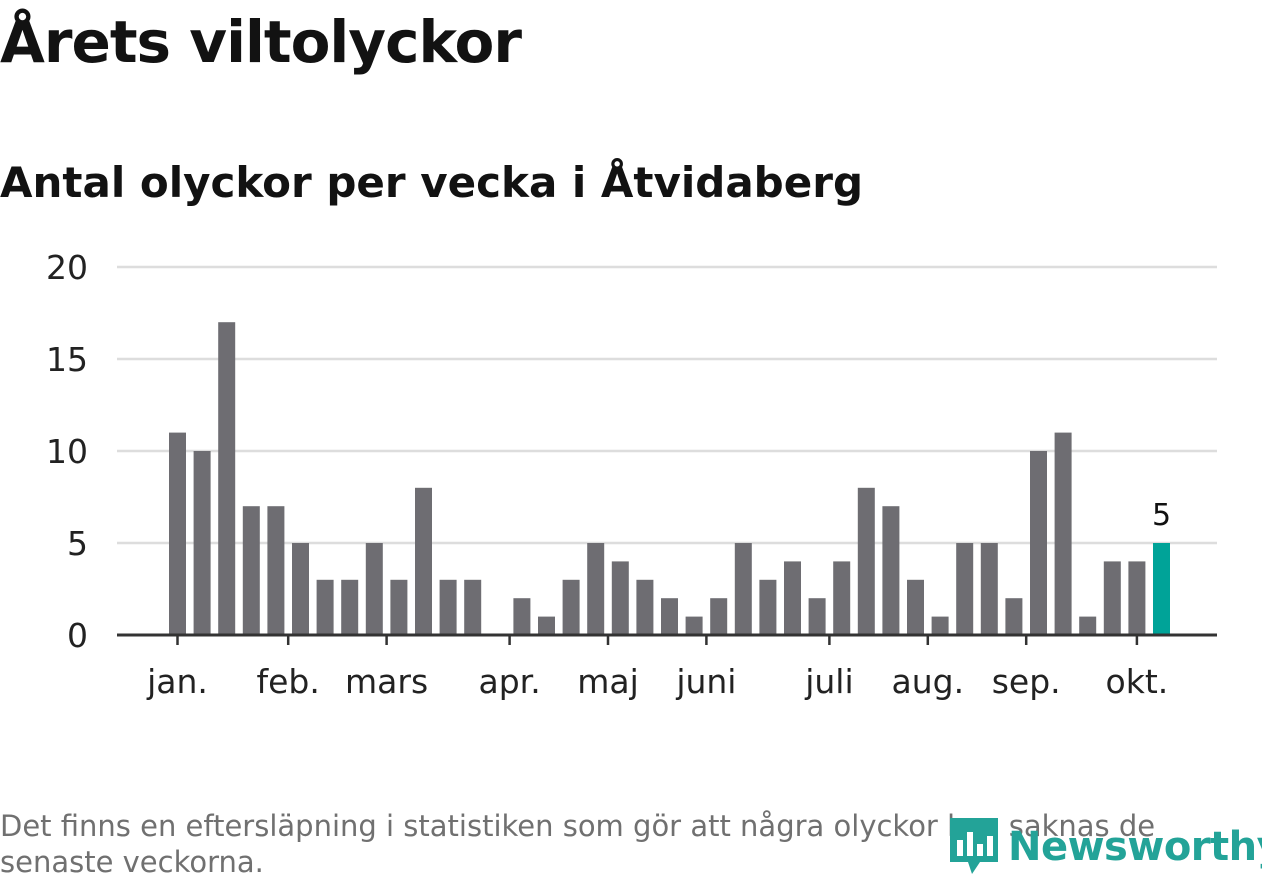 The width and height of the screenshot is (1262, 880). What do you see at coordinates (77, 635) in the screenshot?
I see `y-tick-label: 0` at bounding box center [77, 635].